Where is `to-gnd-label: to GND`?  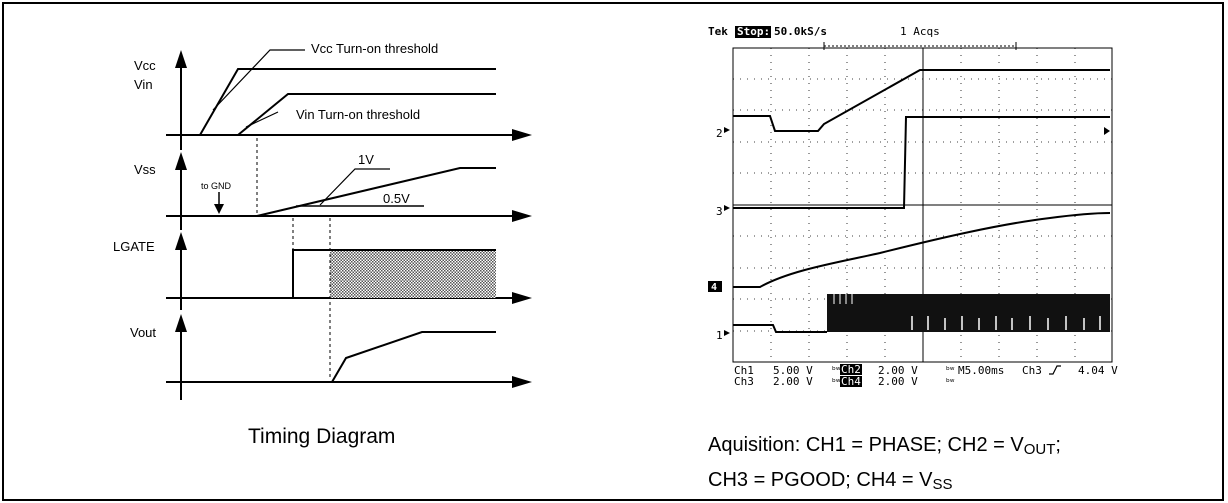 to-gnd-label: to GND is located at coordinates (216, 186).